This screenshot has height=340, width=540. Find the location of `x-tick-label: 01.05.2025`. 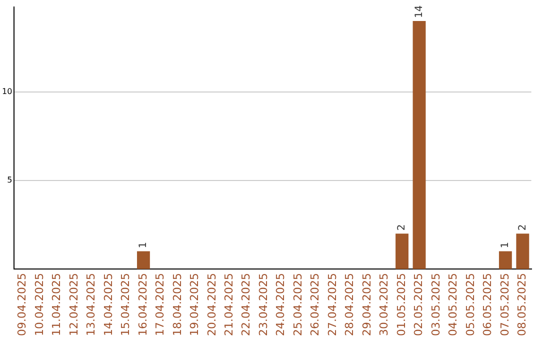

x-tick-label: 01.05.2025 is located at coordinates (401, 304).